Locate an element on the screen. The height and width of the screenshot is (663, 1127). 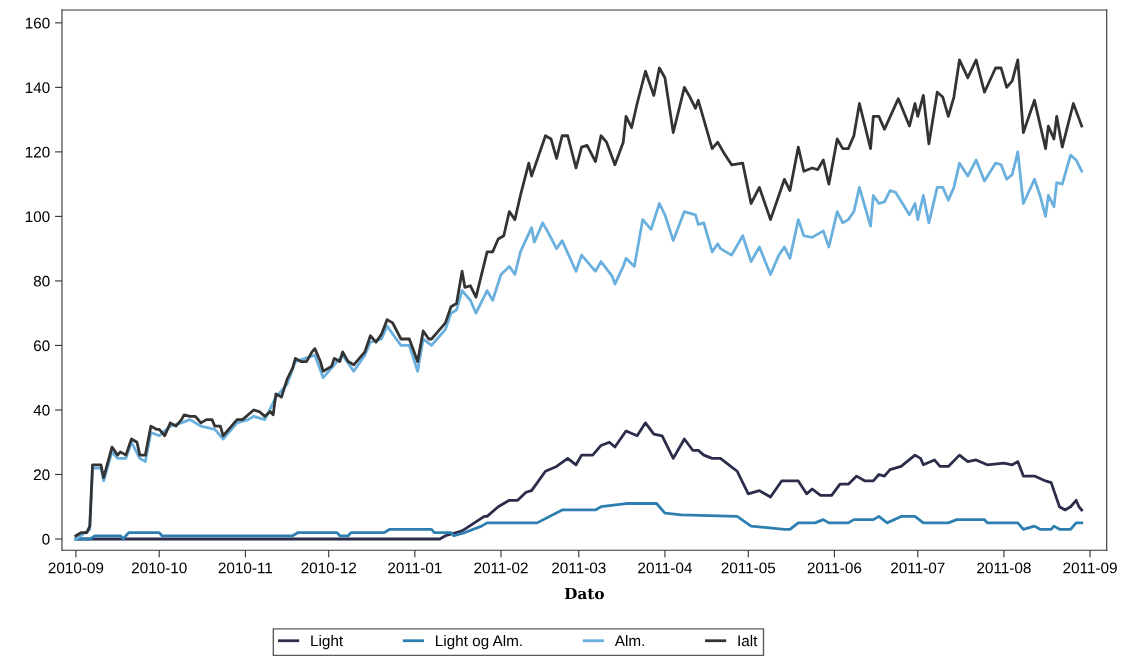
x-tick-label: 2011-05 is located at coordinates (748, 568).